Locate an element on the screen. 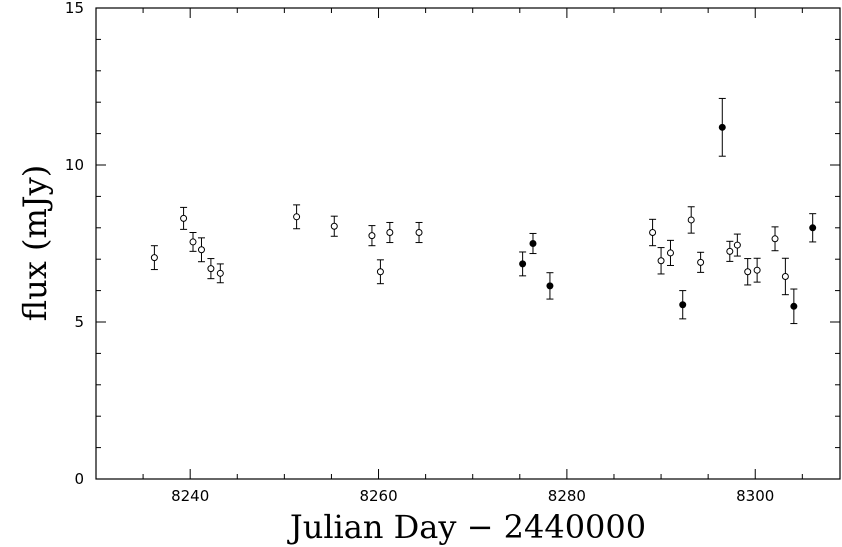 The width and height of the screenshot is (842, 547). x-axis-title: Julian Day − 2440000 is located at coordinates (466, 527).